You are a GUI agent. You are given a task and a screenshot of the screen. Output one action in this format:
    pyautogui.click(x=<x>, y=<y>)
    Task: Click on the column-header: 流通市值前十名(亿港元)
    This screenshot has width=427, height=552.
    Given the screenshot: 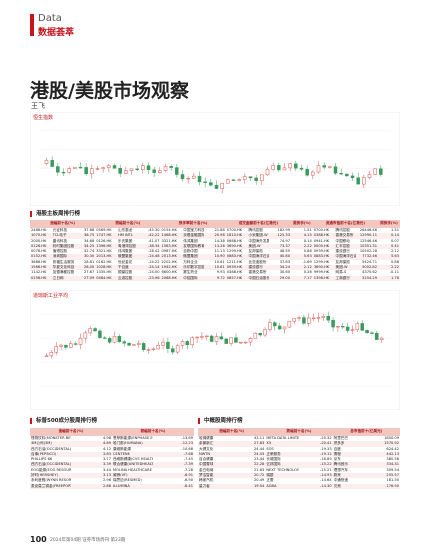 What is the action you would take?
    pyautogui.click(x=345, y=224)
    